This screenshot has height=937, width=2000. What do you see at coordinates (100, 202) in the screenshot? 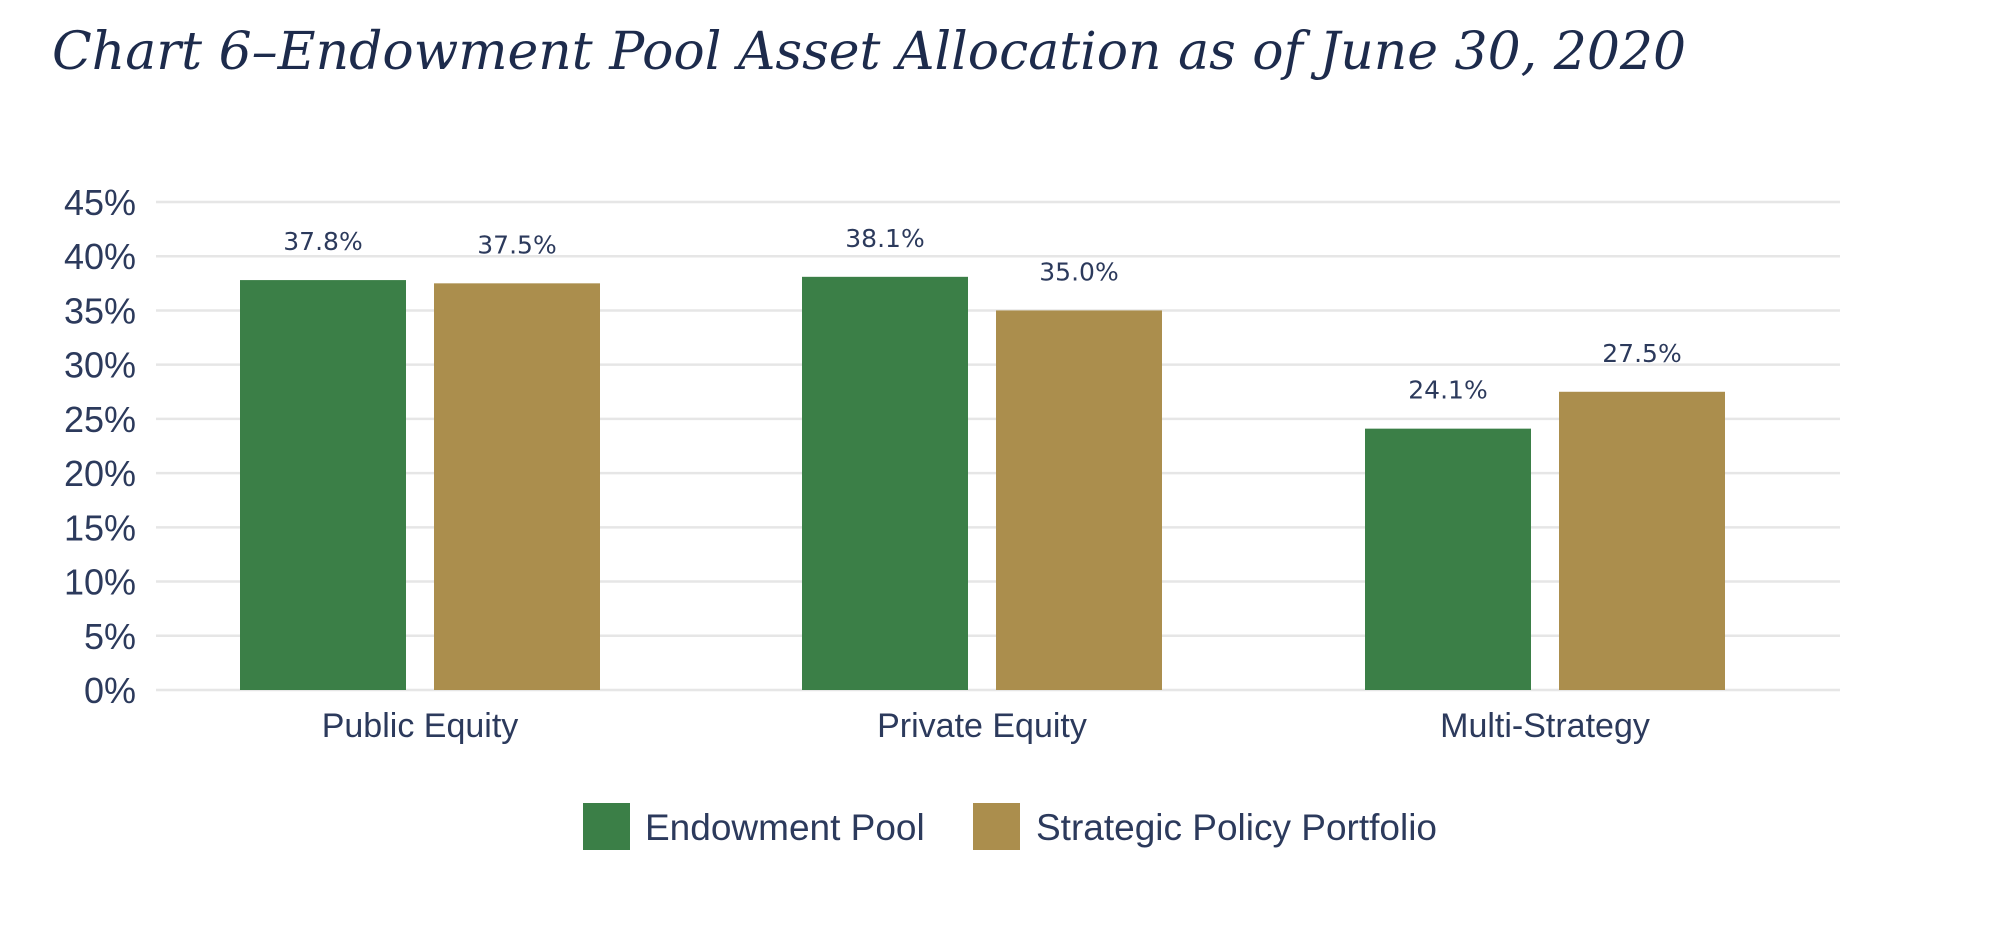
I see `y-tick-label: 45%` at bounding box center [100, 202].